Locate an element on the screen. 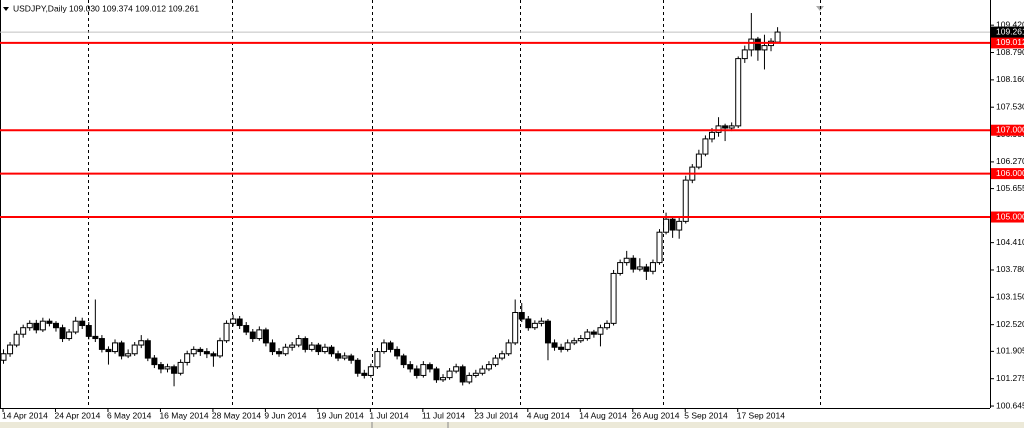 This screenshot has height=428, width=1024. level-label: 106.000 is located at coordinates (1010, 173).